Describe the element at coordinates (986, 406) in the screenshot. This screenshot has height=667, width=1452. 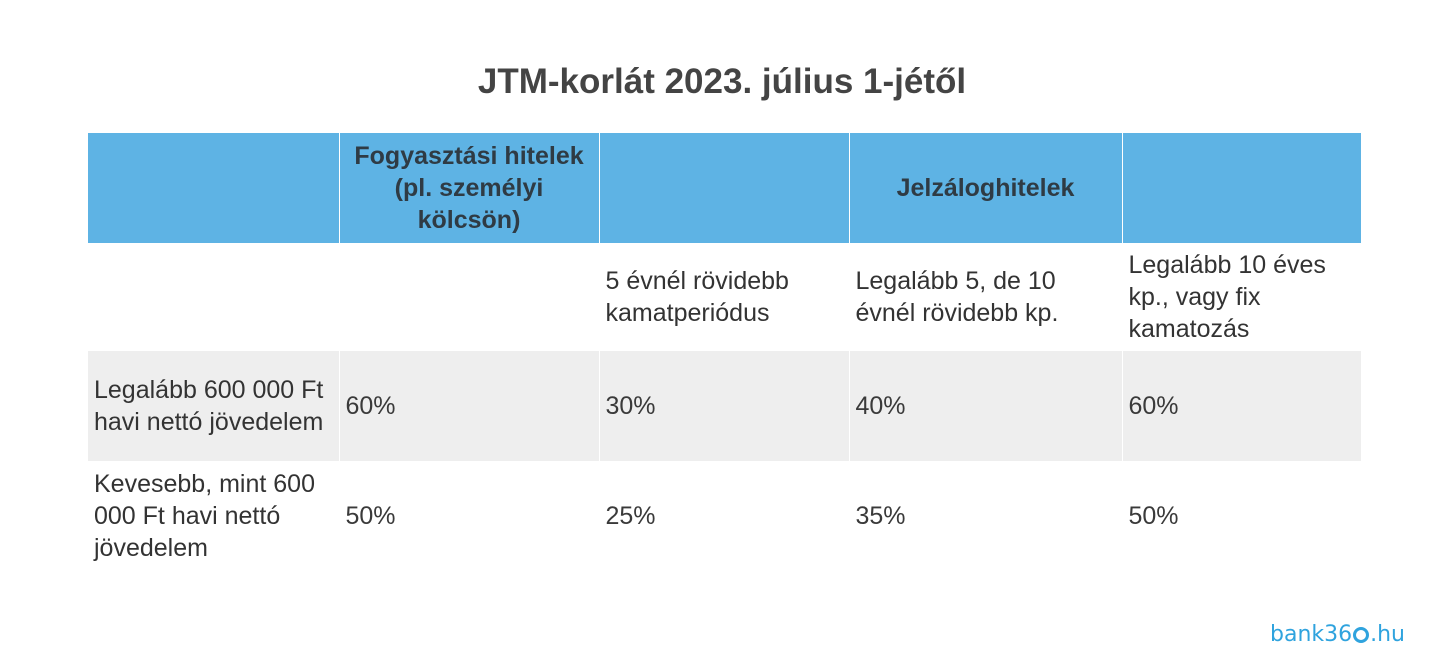
I see `table-cell: 40%` at that location.